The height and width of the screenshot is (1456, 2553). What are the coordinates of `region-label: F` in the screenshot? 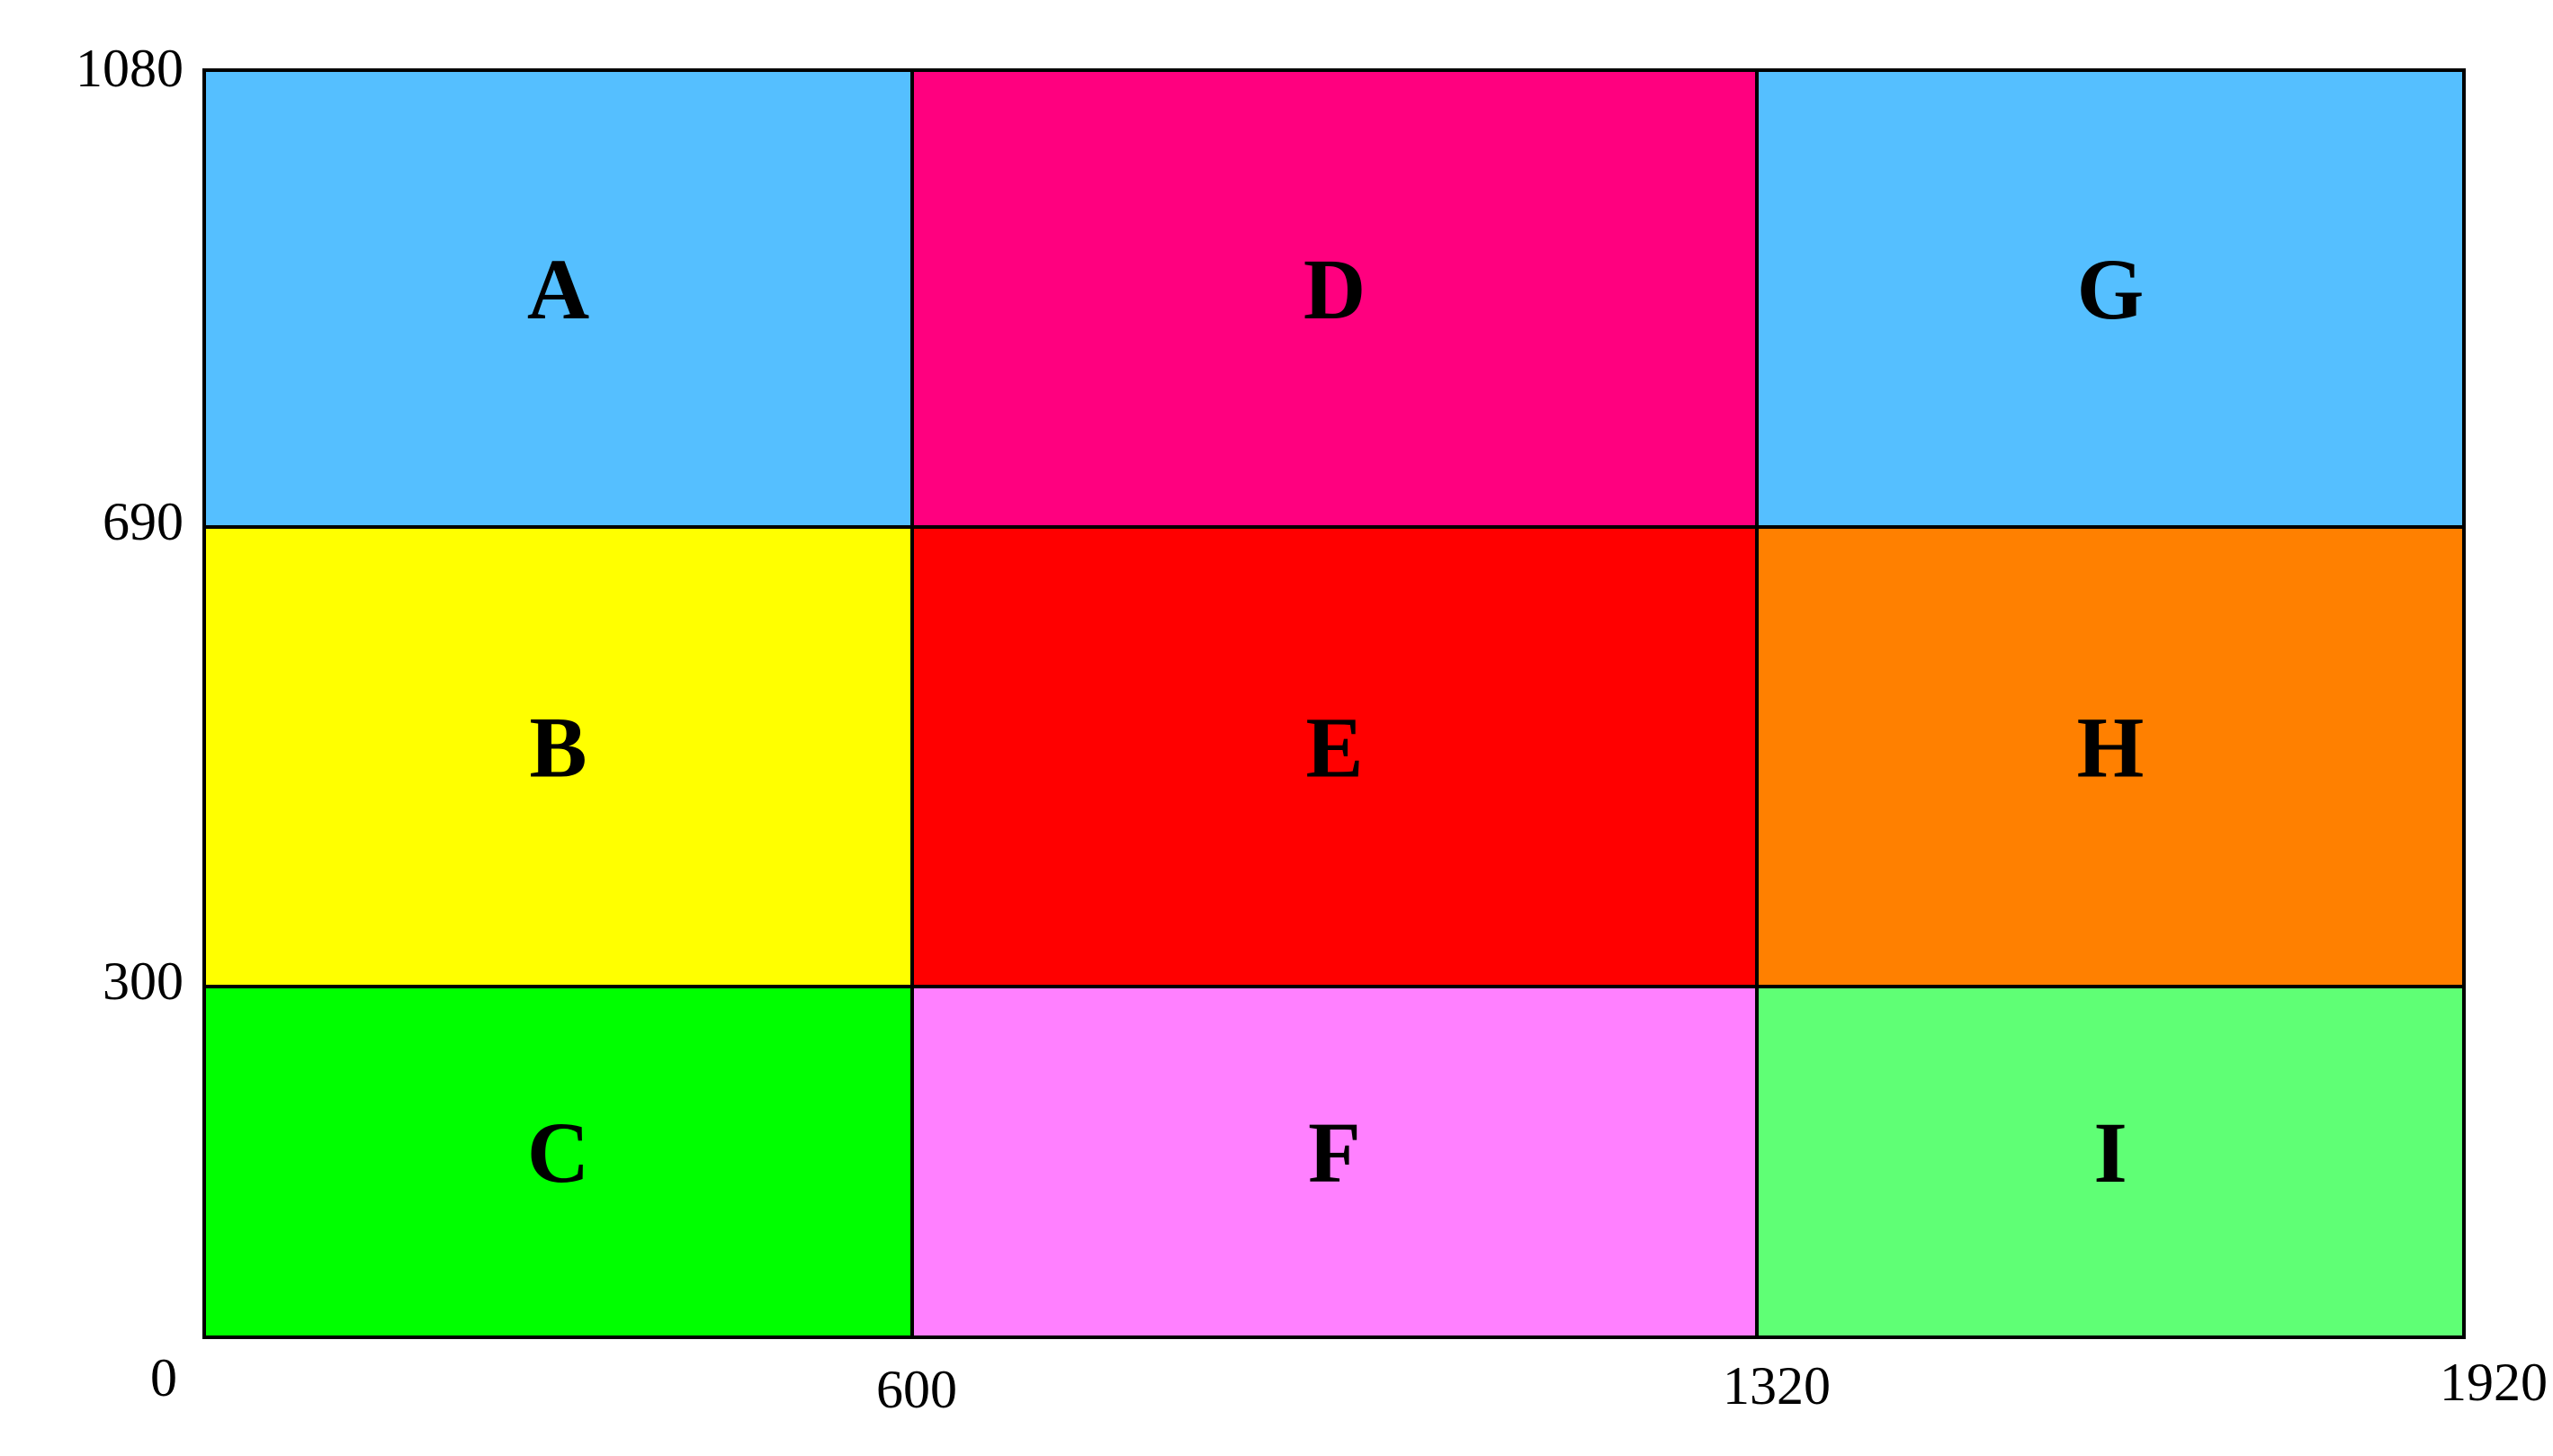 It's located at (1334, 1153).